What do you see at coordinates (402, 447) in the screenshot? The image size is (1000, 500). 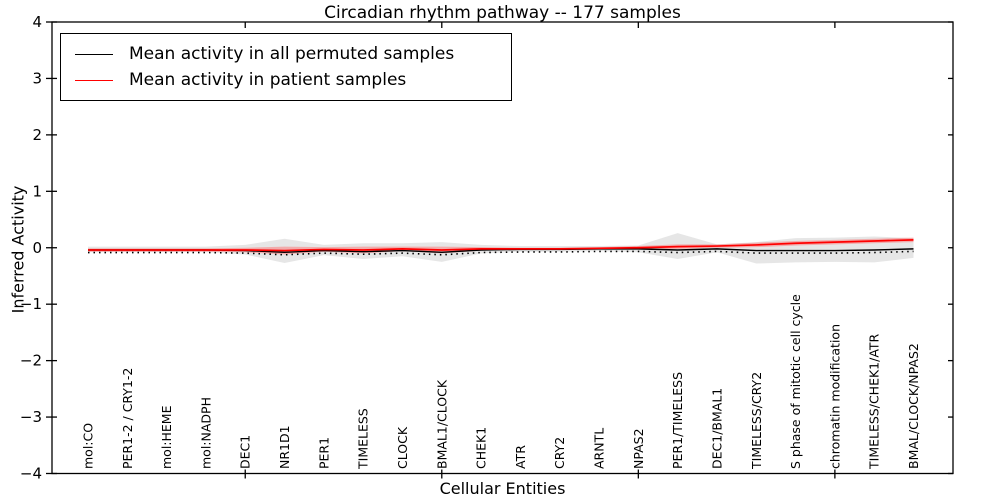 I see `x-tick-label: CLOCK` at bounding box center [402, 447].